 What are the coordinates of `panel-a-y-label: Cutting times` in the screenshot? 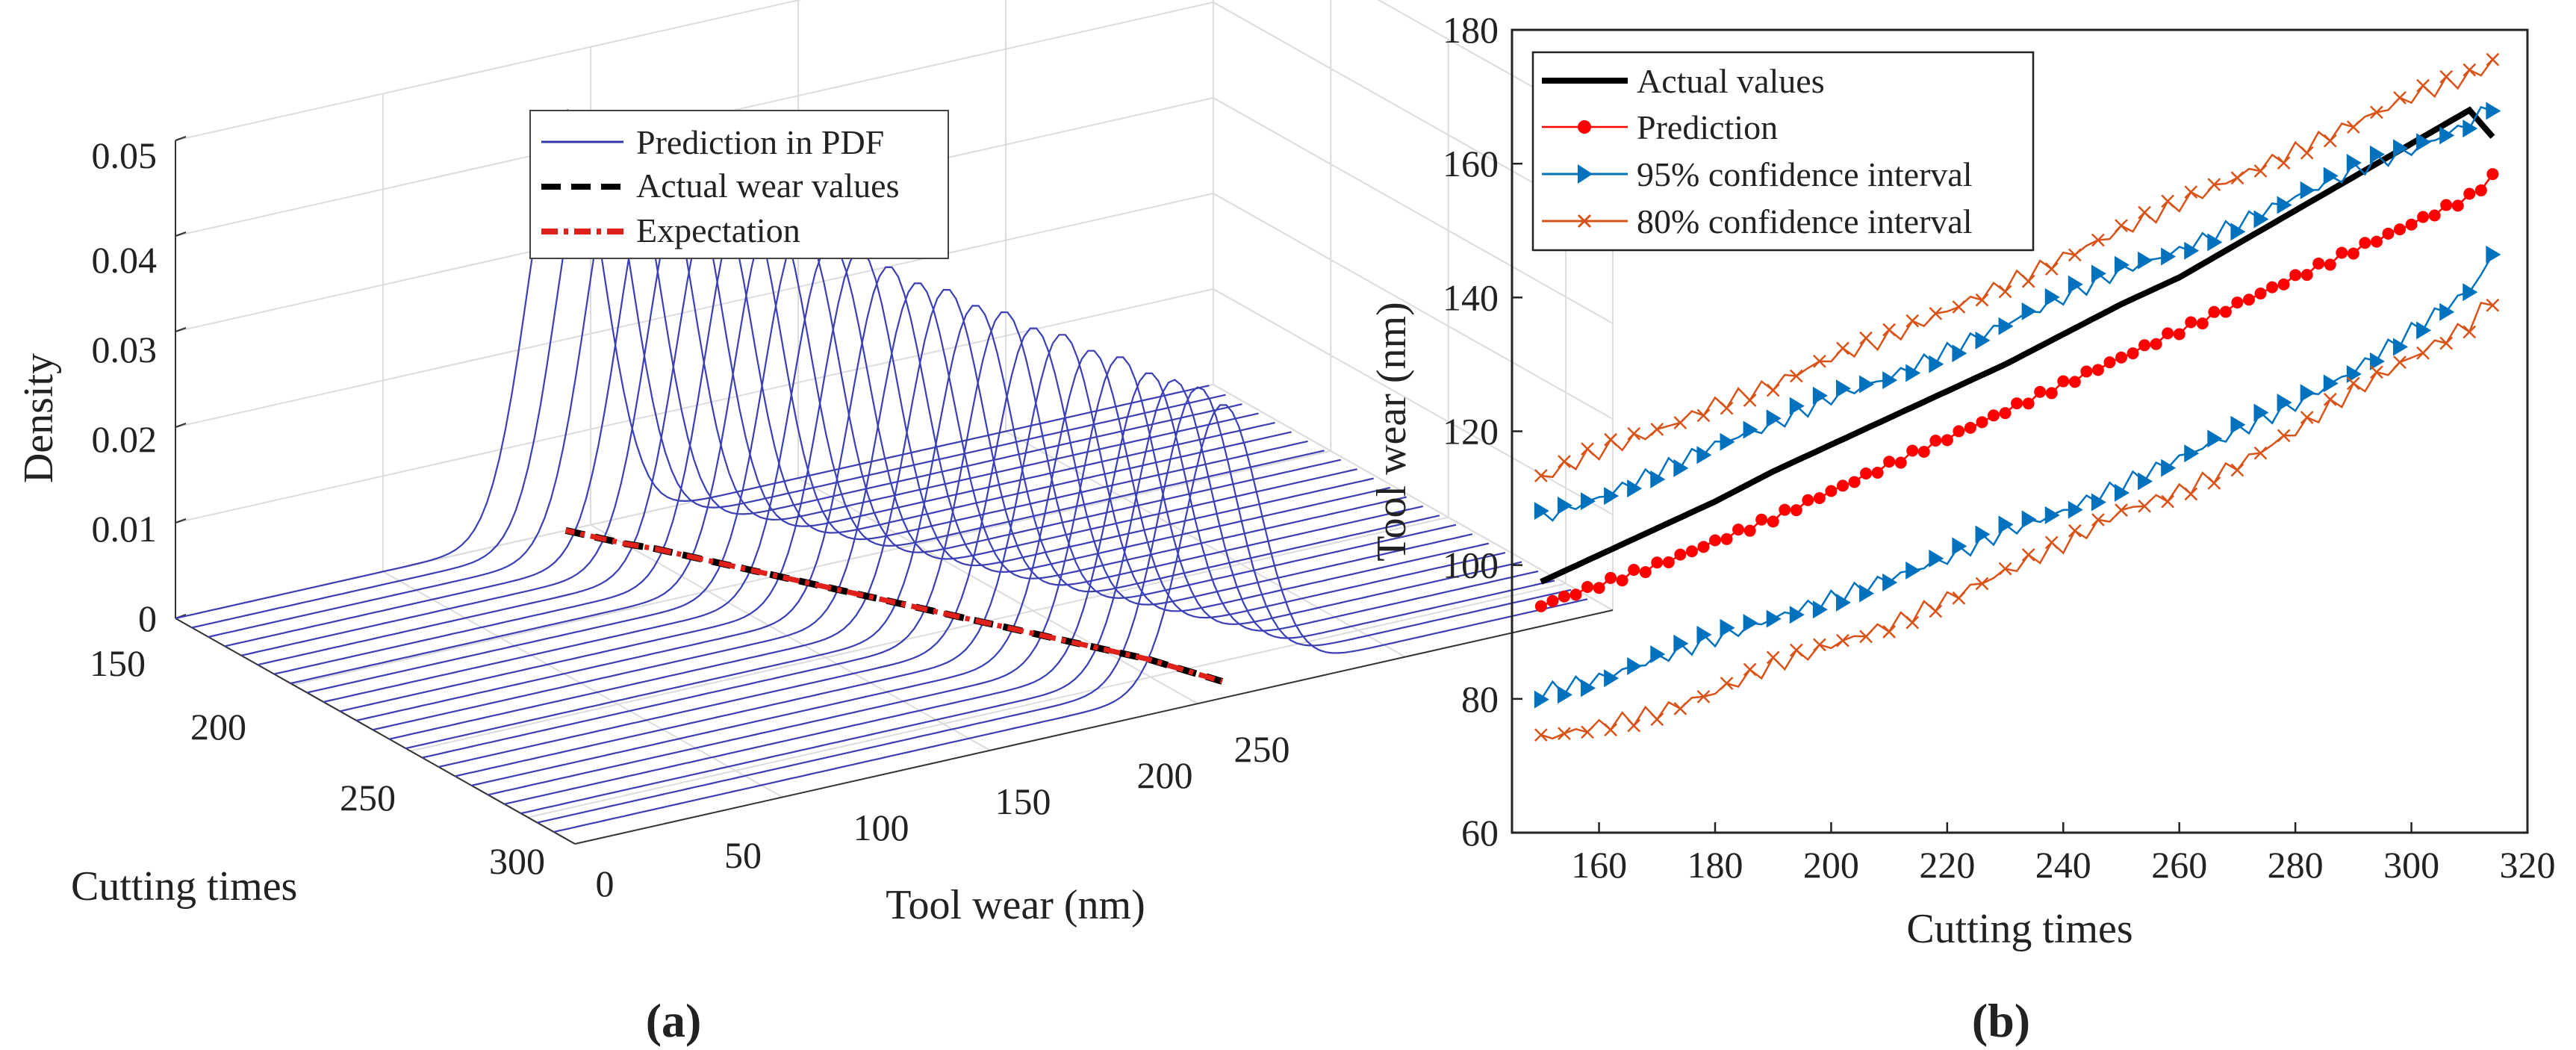 It's located at (184, 886).